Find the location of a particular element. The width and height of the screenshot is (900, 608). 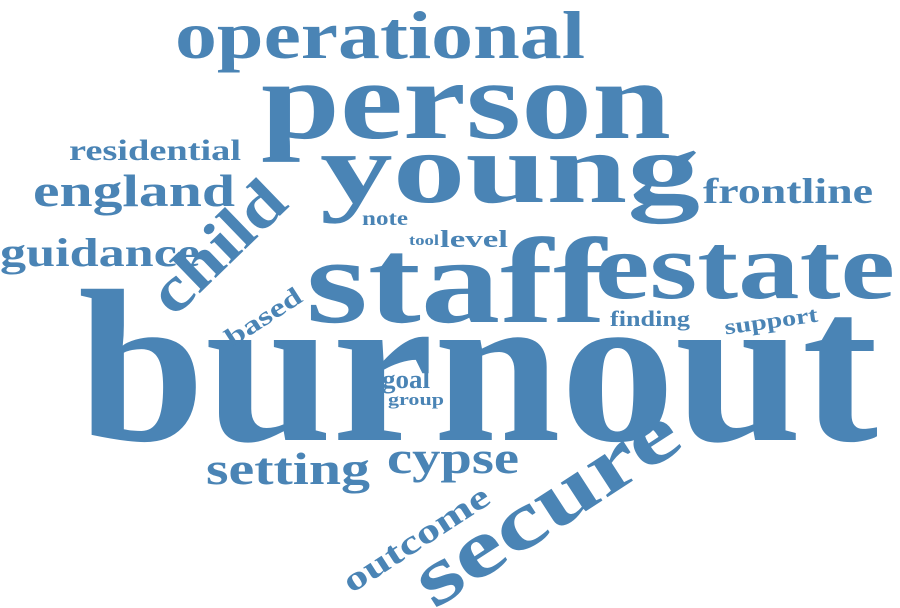

word-estate: estate is located at coordinates (745, 267).